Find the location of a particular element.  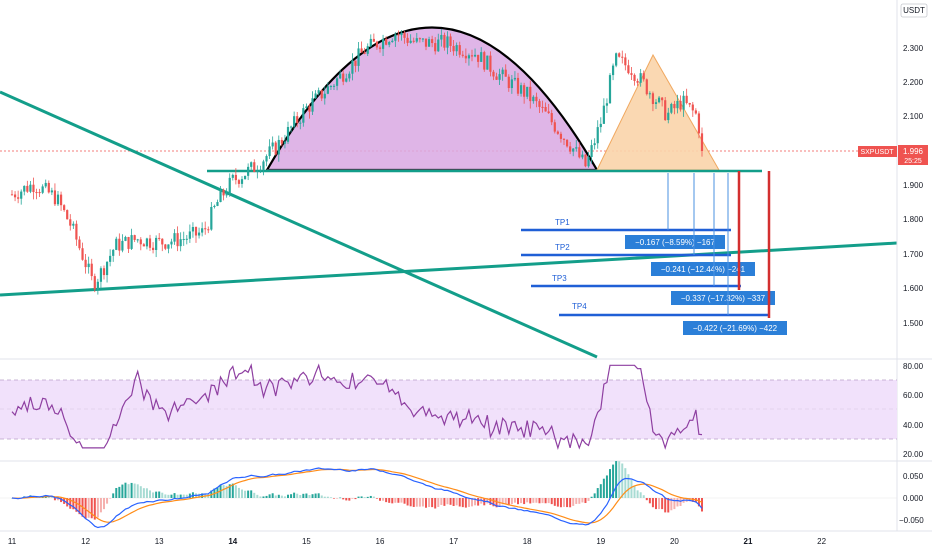

macd-tick-pos: 0.050 is located at coordinates (913, 476).